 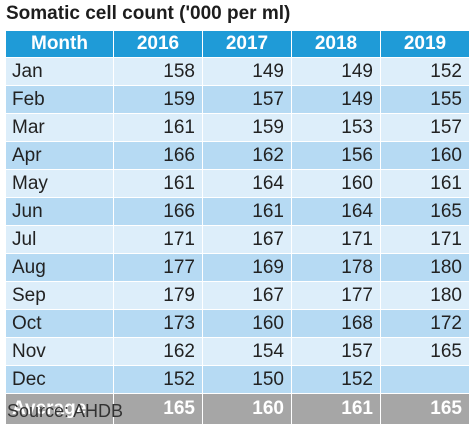 What do you see at coordinates (336, 183) in the screenshot?
I see `value-cell-2018: 160` at bounding box center [336, 183].